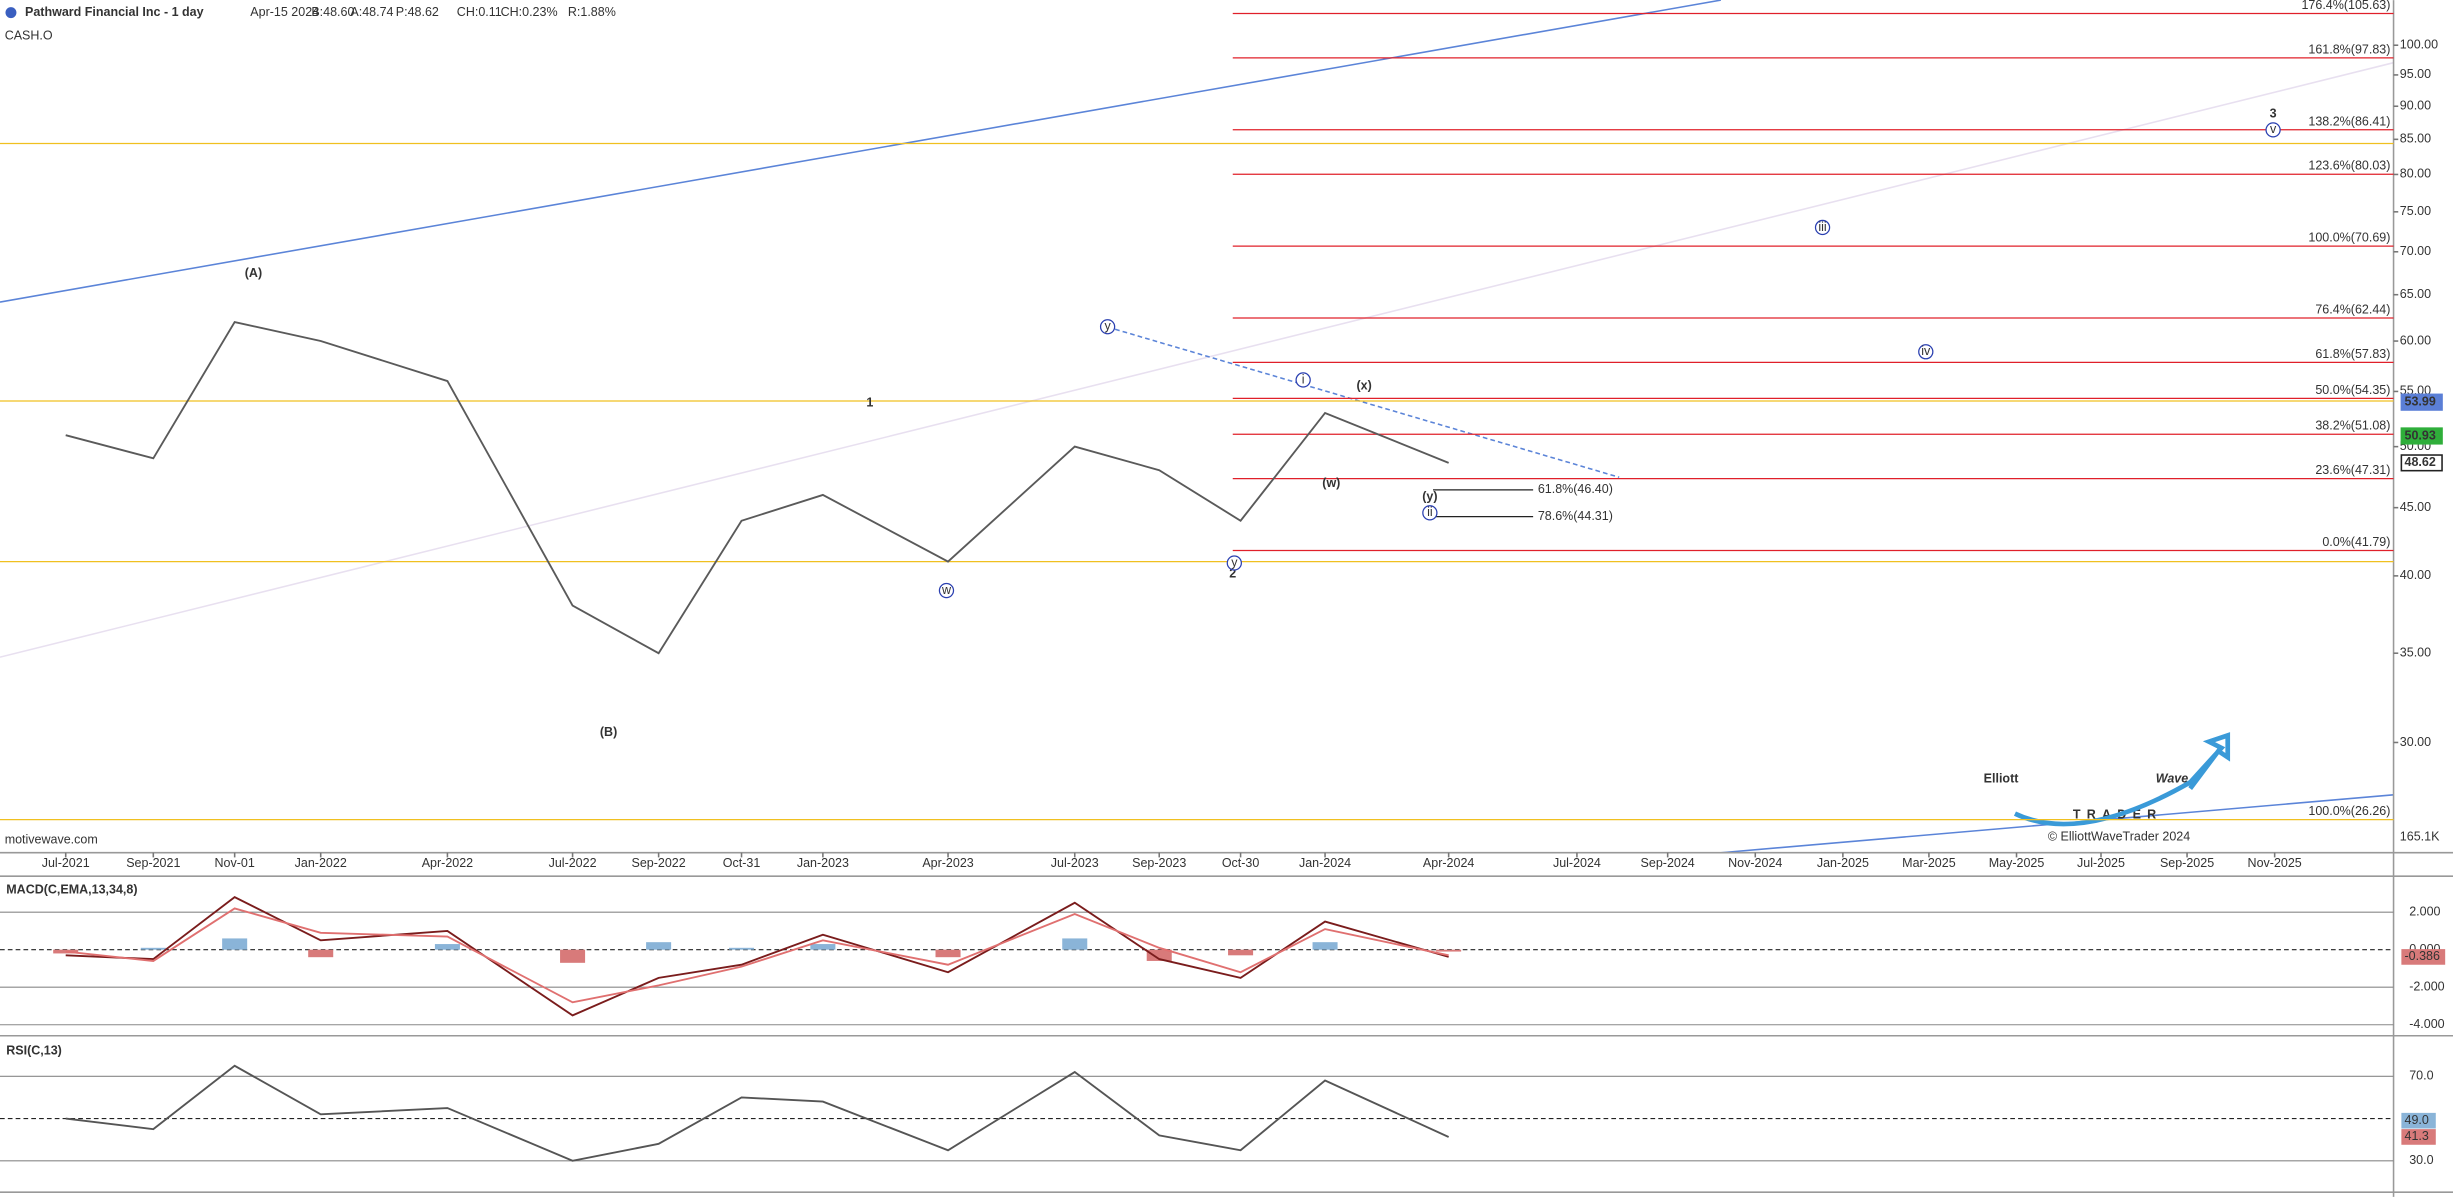  I want to click on fib-label: 100.0%(26.26), so click(2349, 811).